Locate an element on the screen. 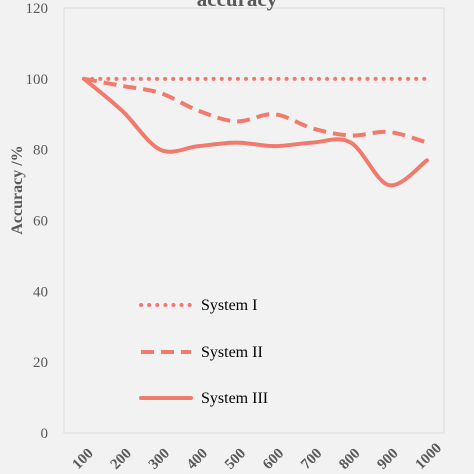  x-tick-label: 700 is located at coordinates (311, 459).